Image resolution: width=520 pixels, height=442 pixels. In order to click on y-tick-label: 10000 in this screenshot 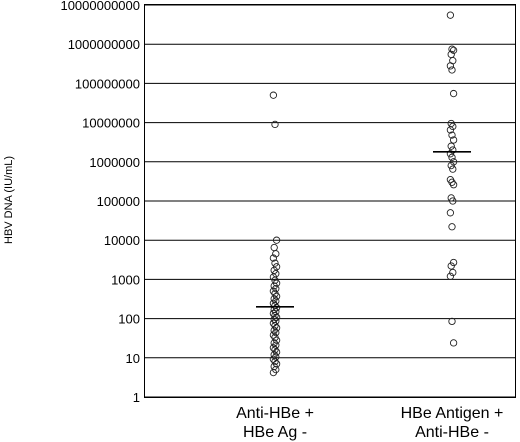, I will do `click(122, 240)`.